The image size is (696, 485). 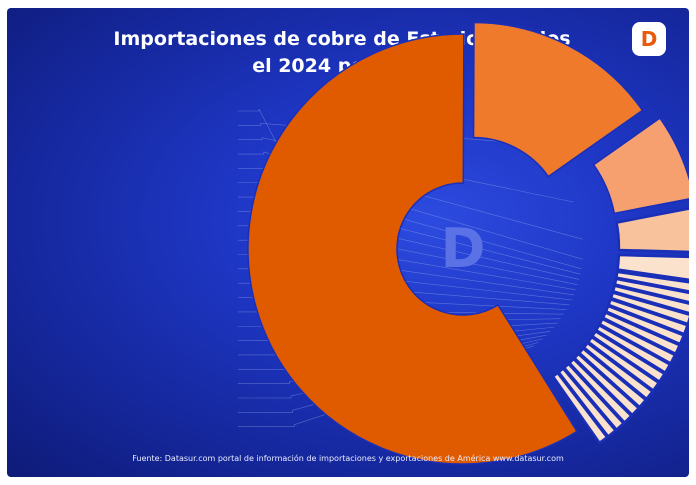 I want to click on slice-peru, so click(x=640, y=166).